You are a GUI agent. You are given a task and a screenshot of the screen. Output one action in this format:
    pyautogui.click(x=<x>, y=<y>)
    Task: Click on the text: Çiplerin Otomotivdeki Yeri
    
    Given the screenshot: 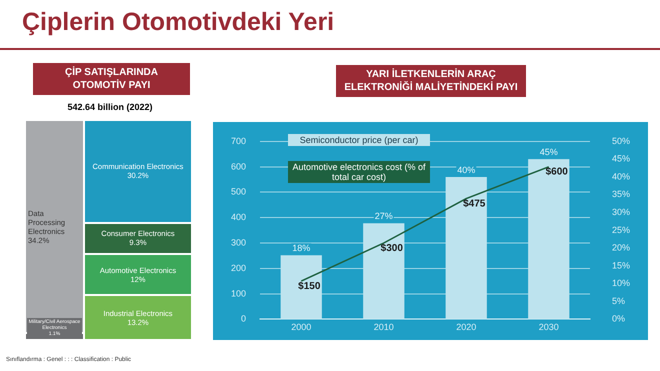 What is the action you would take?
    pyautogui.click(x=178, y=22)
    